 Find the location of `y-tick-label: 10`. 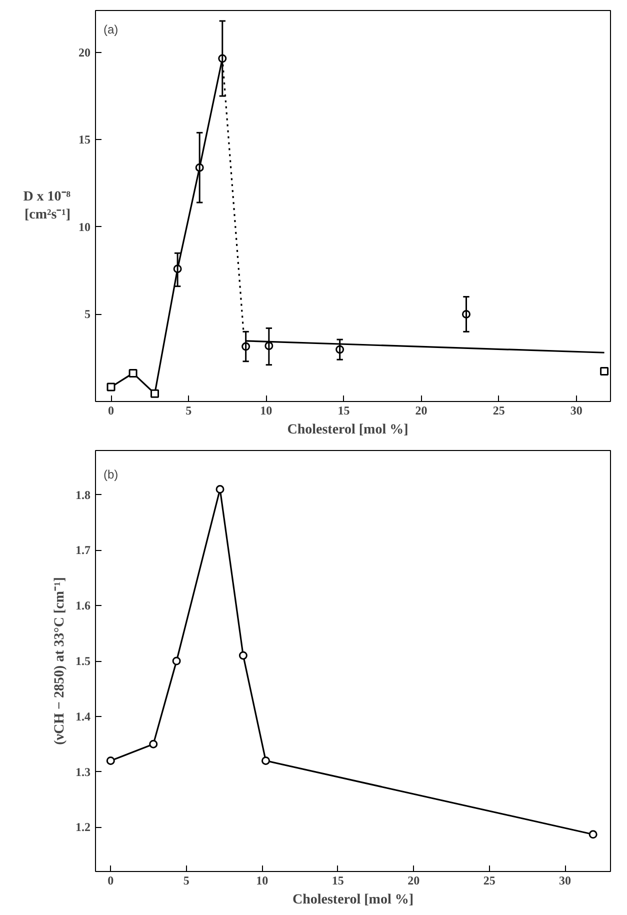

y-tick-label: 10 is located at coordinates (84, 227).